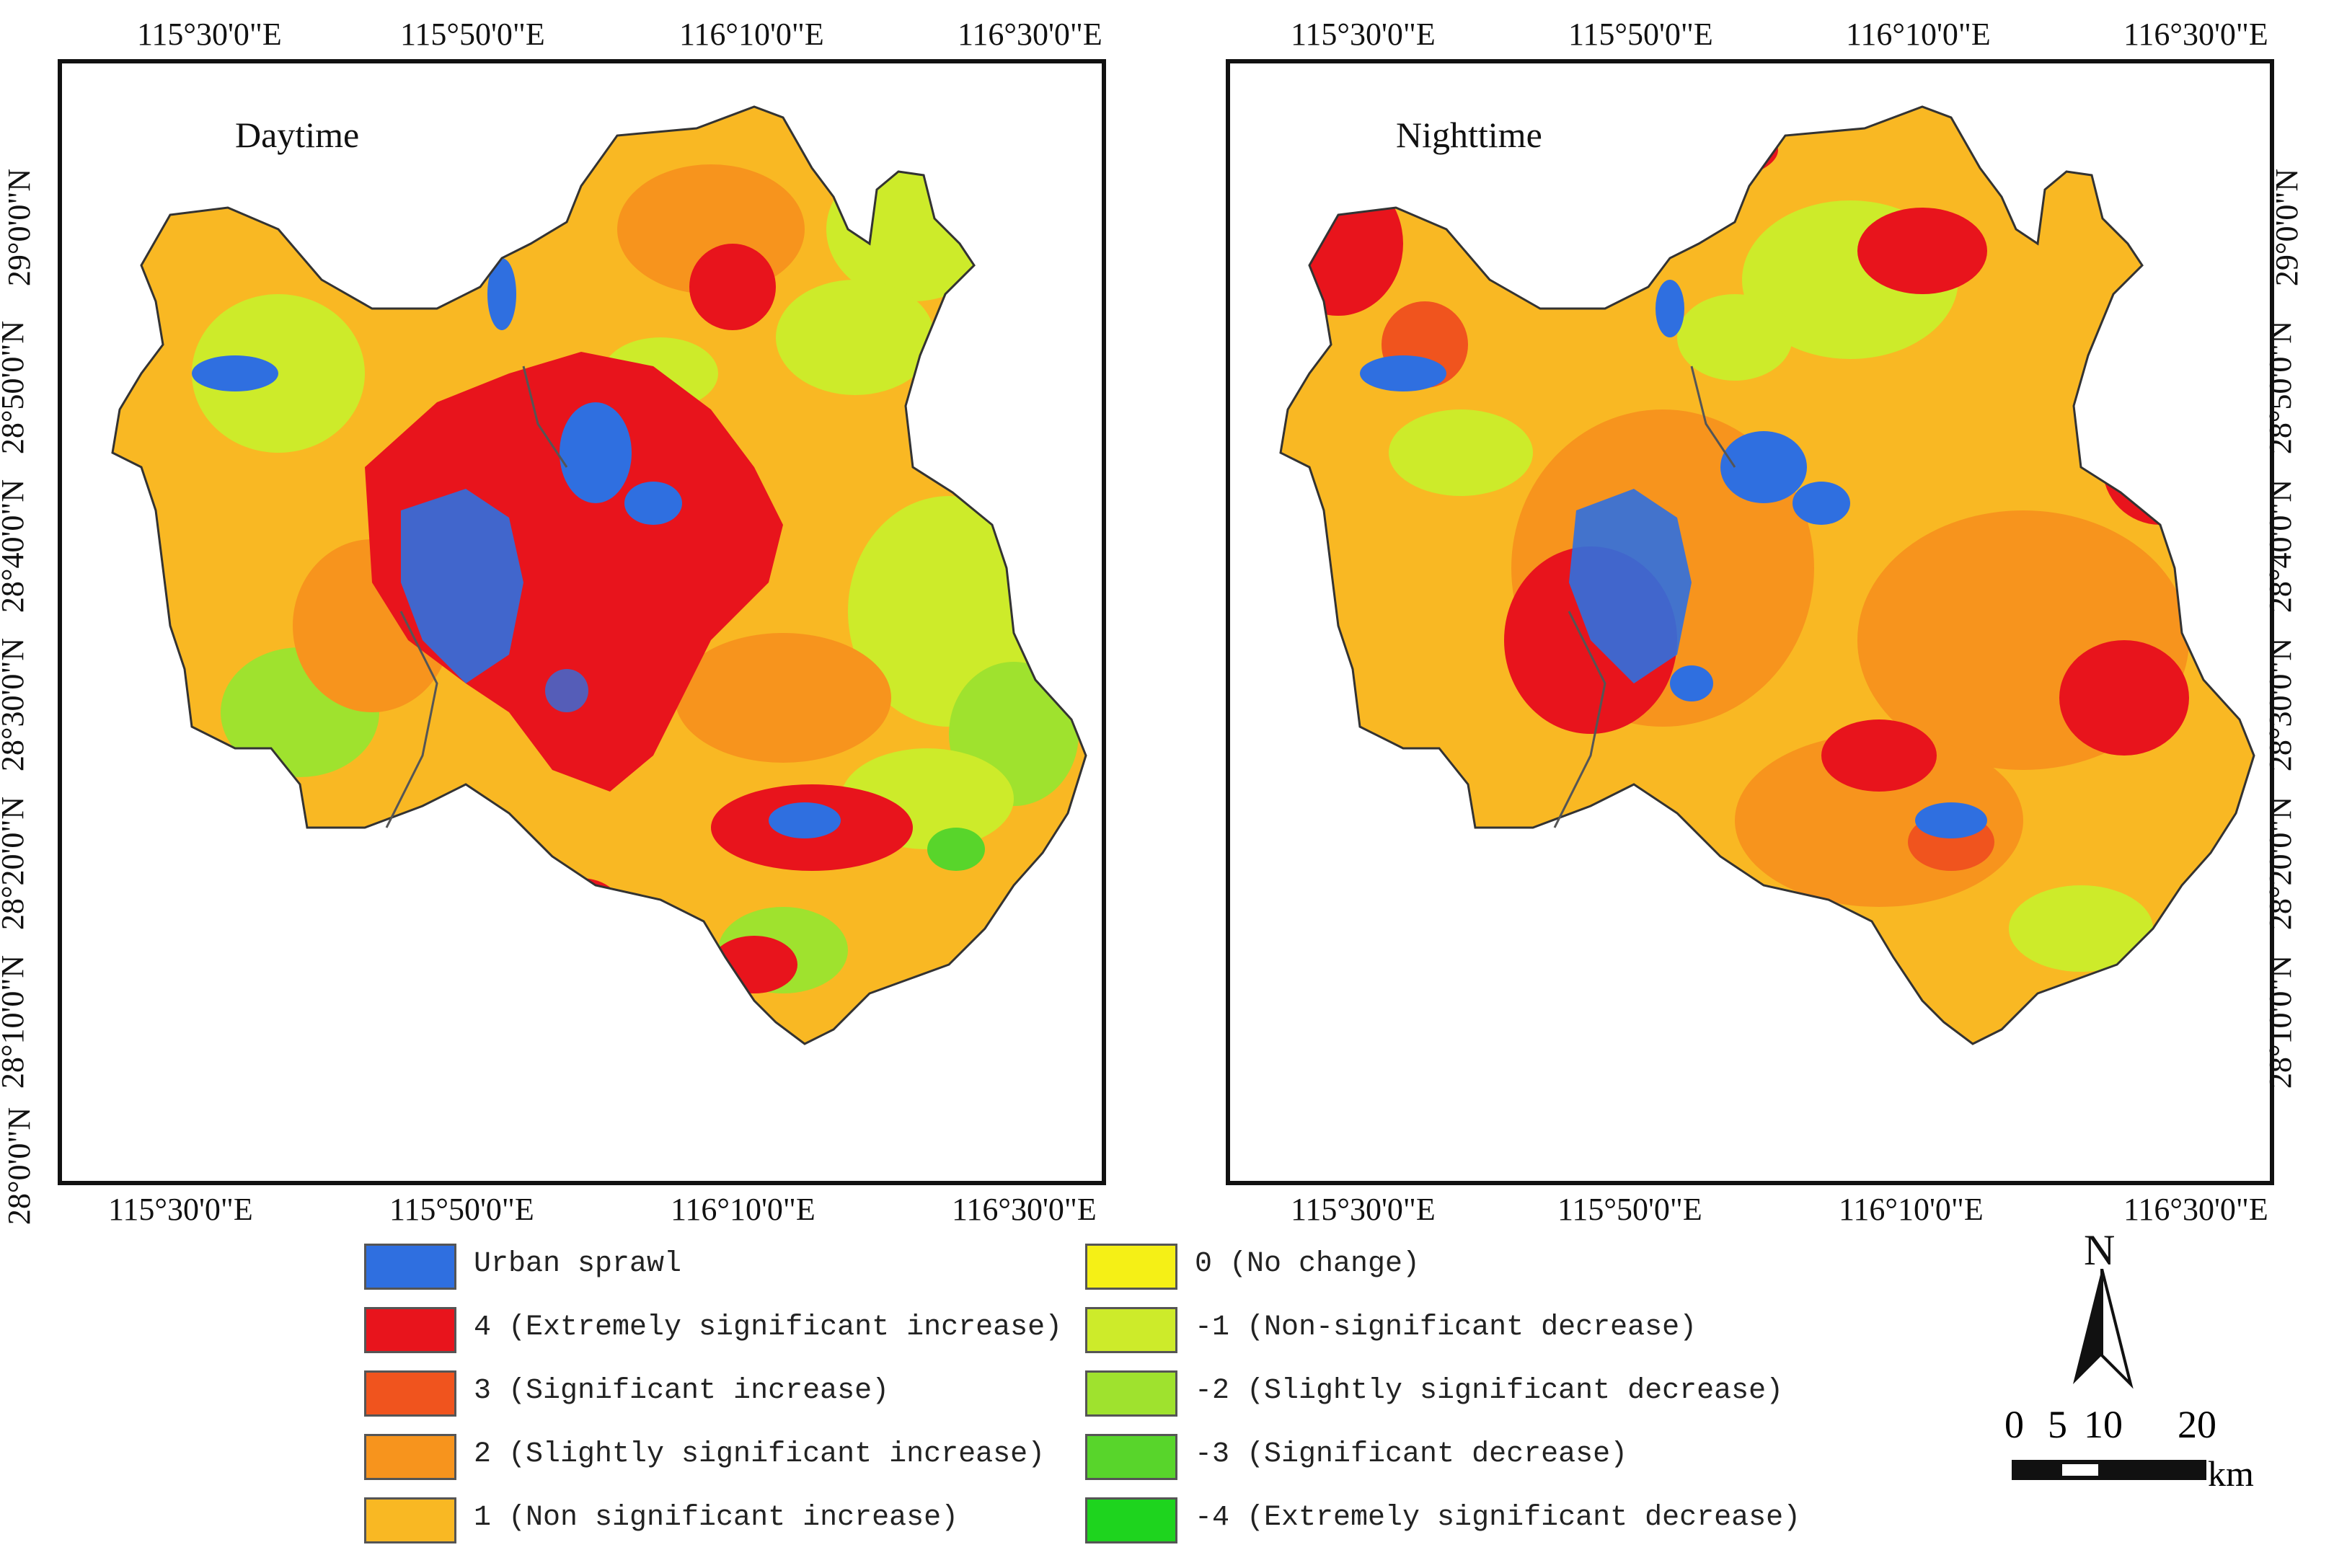  What do you see at coordinates (2057, 1424) in the screenshot?
I see `scale-tick-label: 5` at bounding box center [2057, 1424].